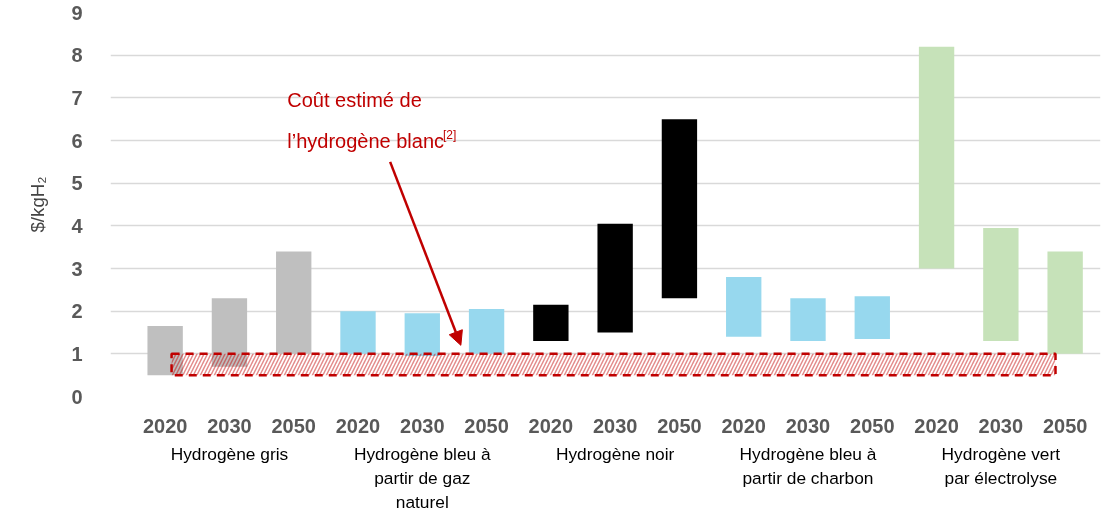 The height and width of the screenshot is (530, 1114). What do you see at coordinates (77, 268) in the screenshot?
I see `y-tick-label: 3` at bounding box center [77, 268].